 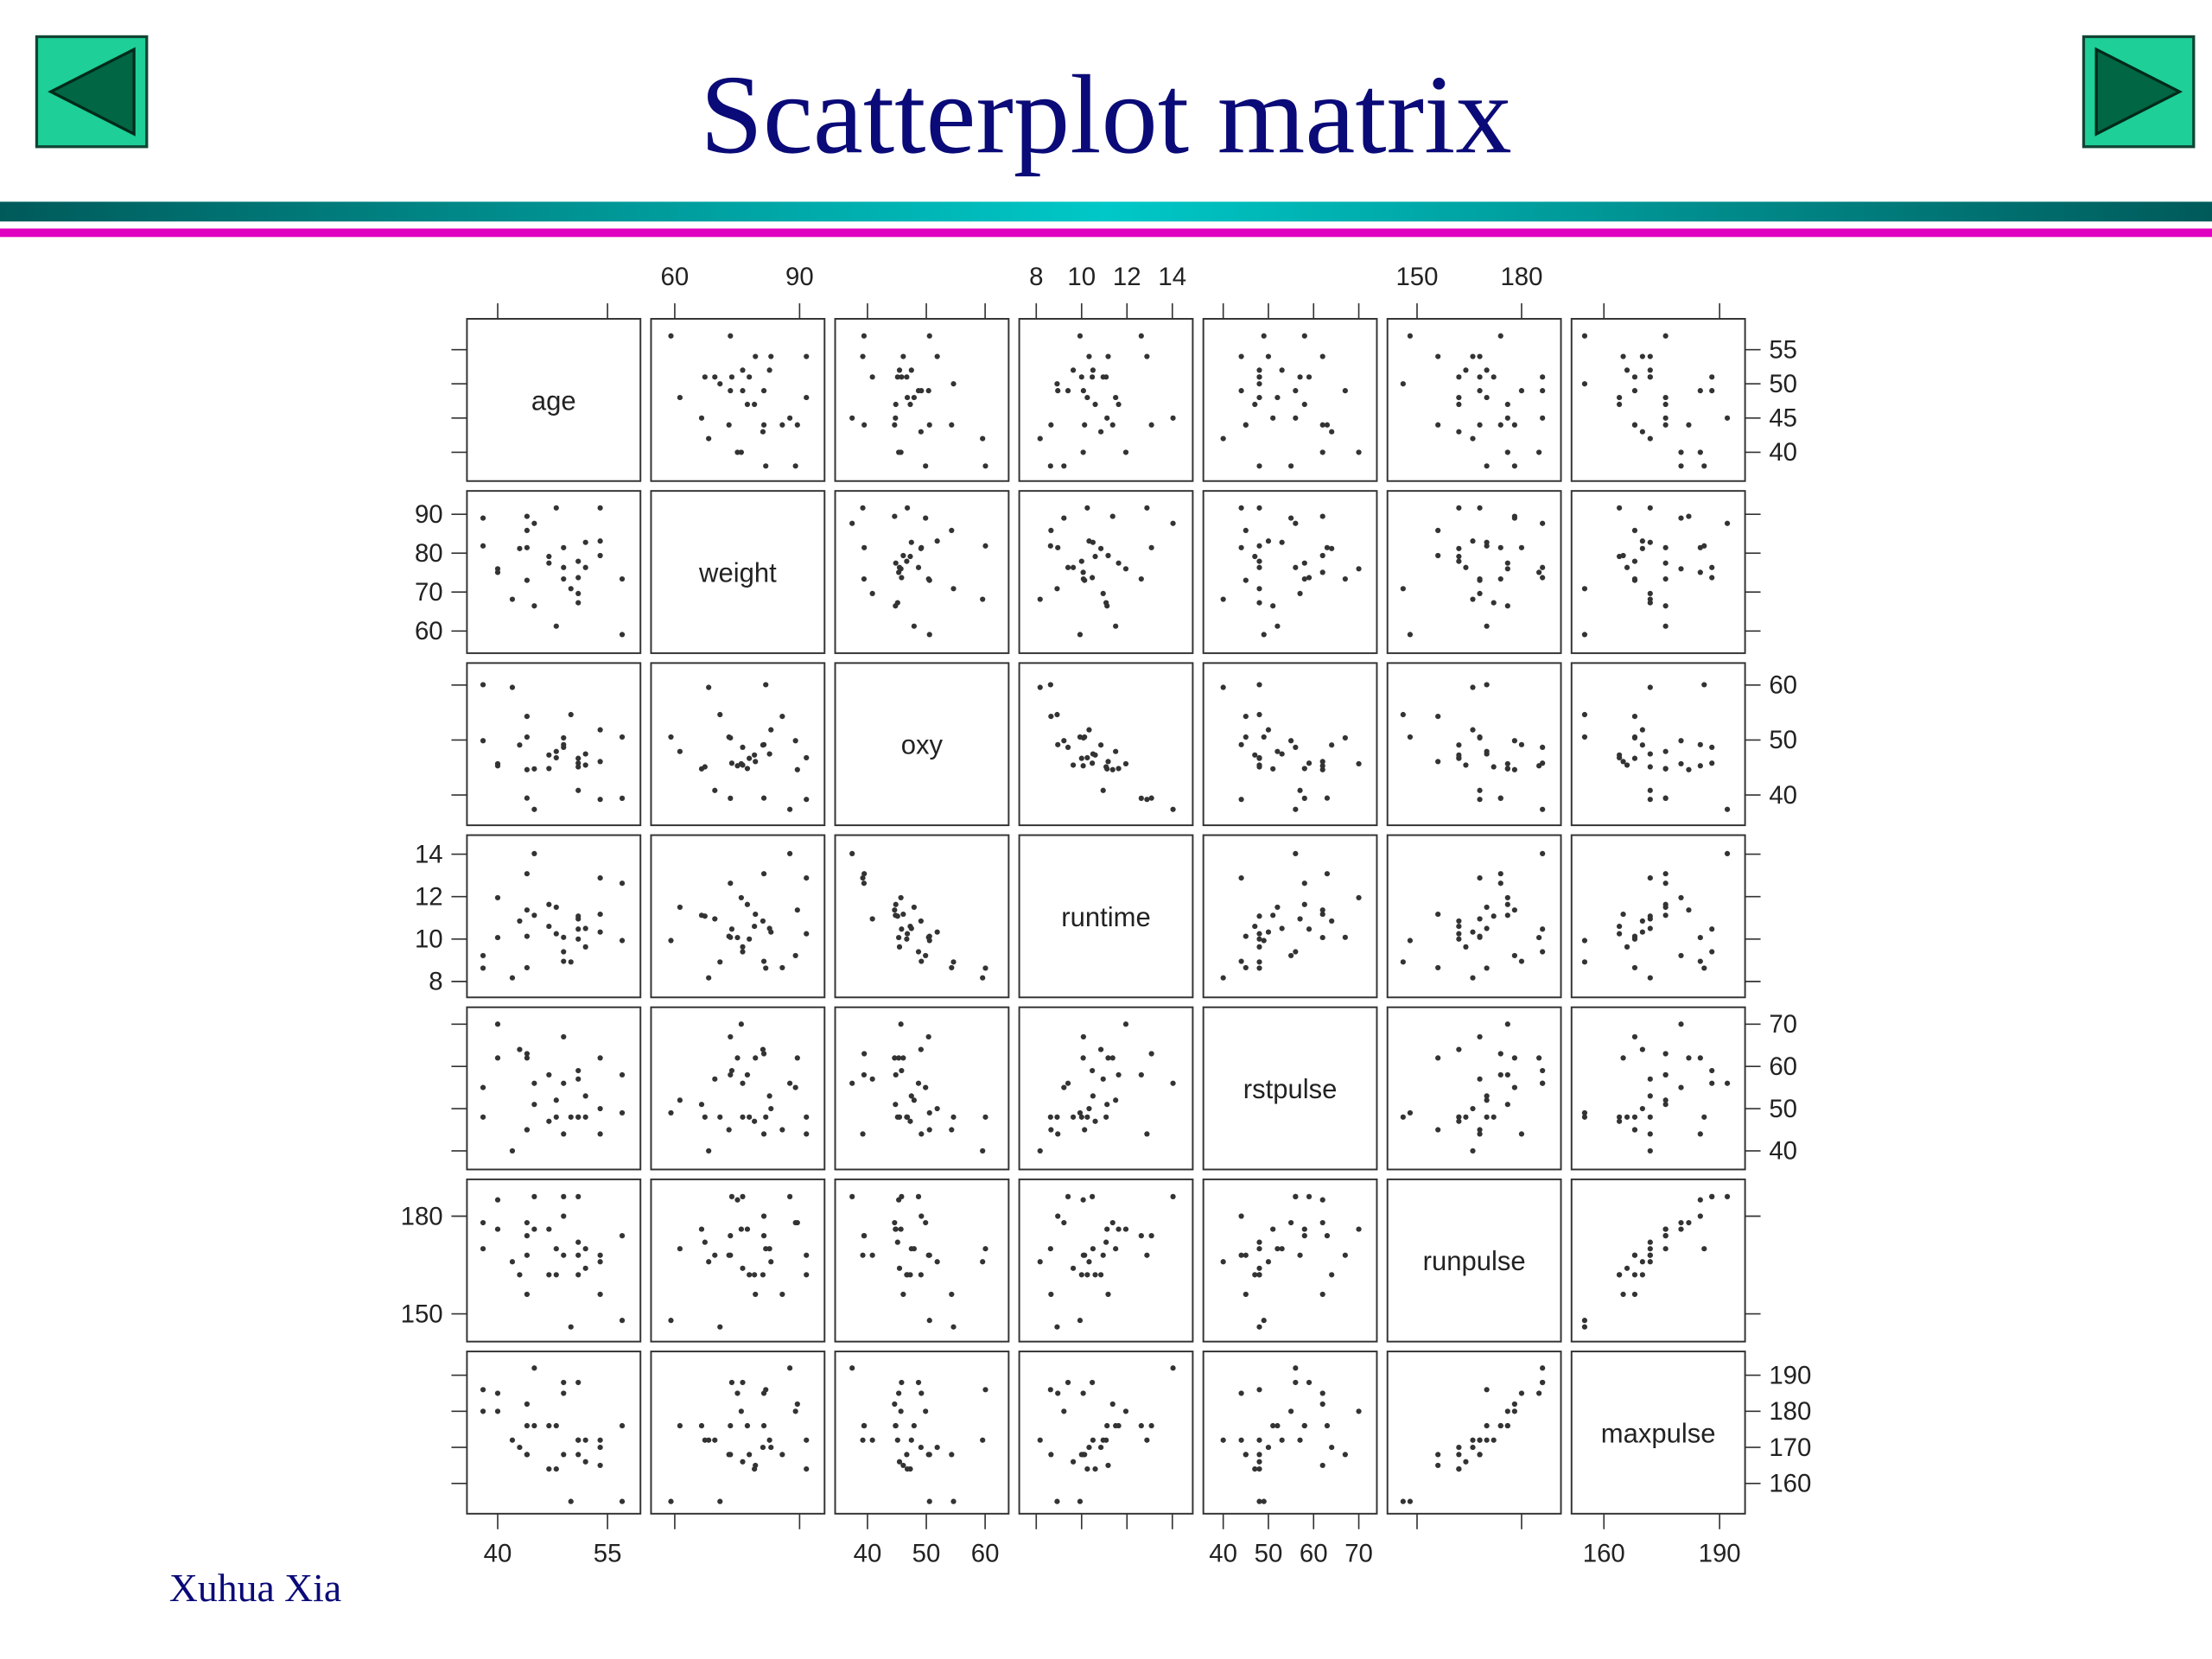 I want to click on title-rule, so click(x=1106, y=211).